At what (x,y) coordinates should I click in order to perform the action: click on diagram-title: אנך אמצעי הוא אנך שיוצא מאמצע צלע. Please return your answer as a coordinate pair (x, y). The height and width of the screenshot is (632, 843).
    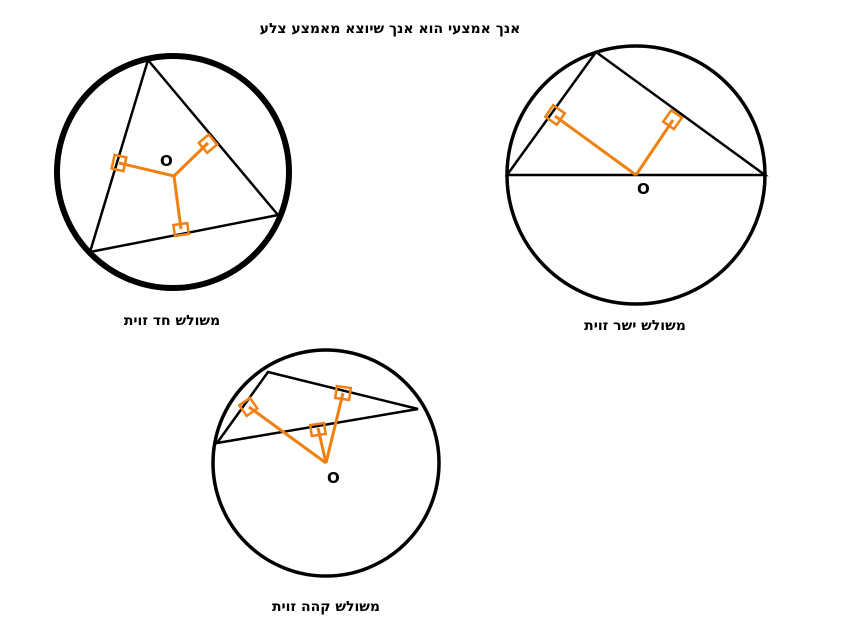
    Looking at the image, I should click on (390, 29).